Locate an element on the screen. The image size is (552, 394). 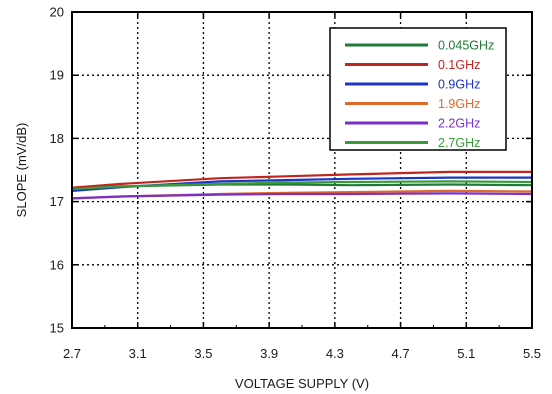
y-tick-label: 19 is located at coordinates (57, 75).